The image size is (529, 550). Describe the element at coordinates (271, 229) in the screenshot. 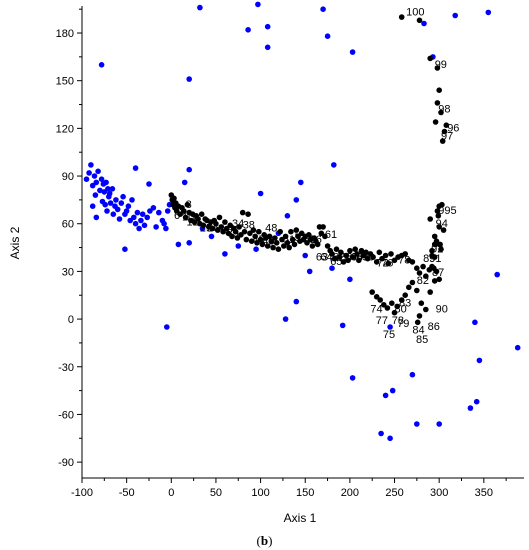

I see `point-label: 48` at that location.